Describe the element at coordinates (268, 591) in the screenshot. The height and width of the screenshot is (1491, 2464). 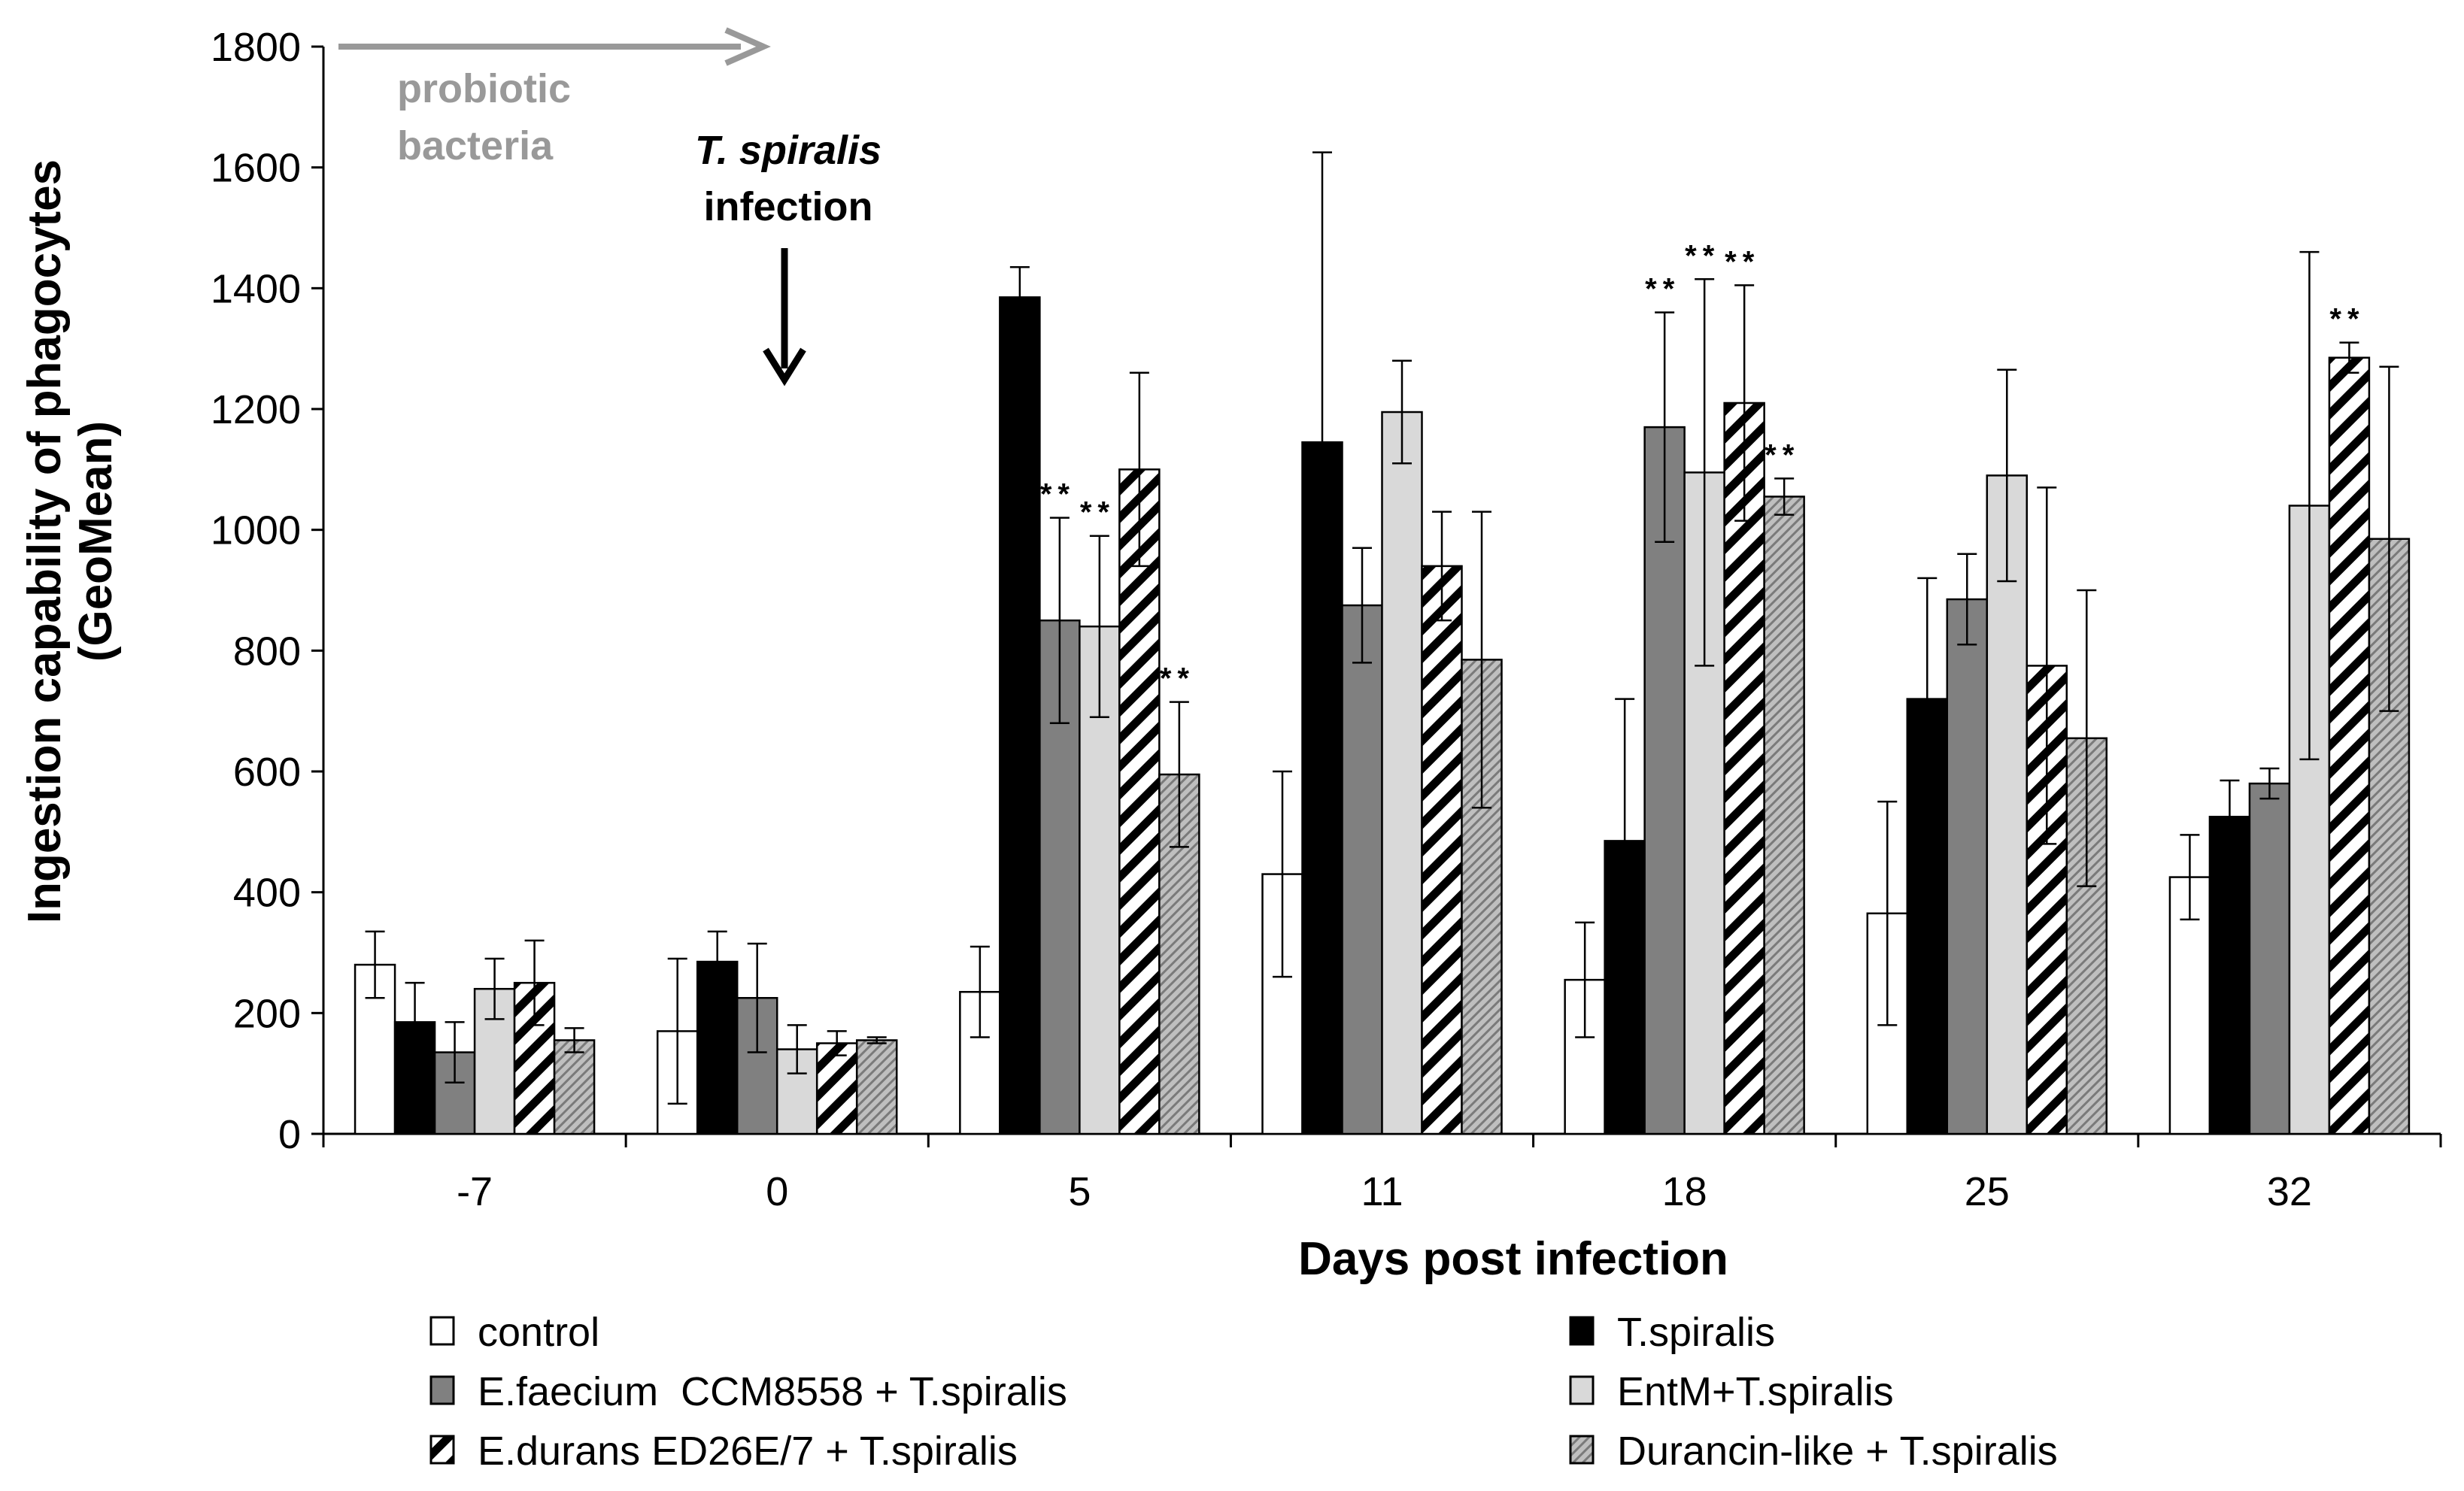
I see `y-axis: 0 200 400 600 800 1000 1200 1400 1600 1800` at that location.